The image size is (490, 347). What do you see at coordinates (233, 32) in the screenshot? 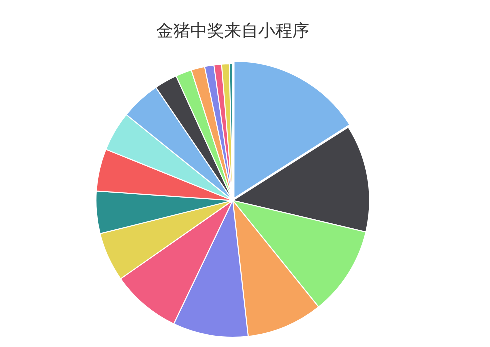
I see `chart-title: 金猪中奖来自小程序` at bounding box center [233, 32].